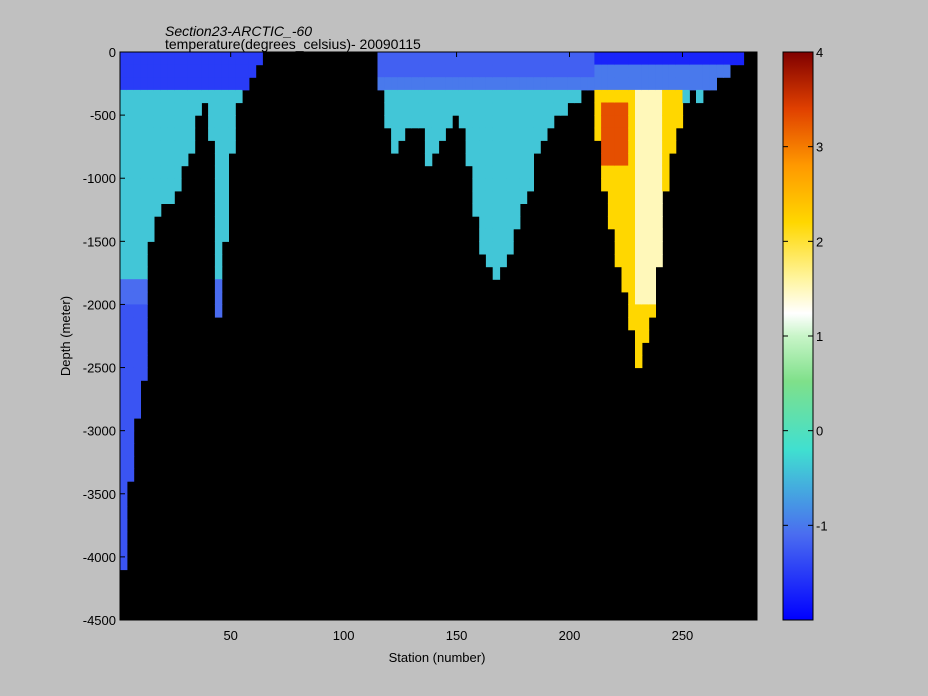  Describe the element at coordinates (99, 620) in the screenshot. I see `y-tick-label: -4500` at that location.